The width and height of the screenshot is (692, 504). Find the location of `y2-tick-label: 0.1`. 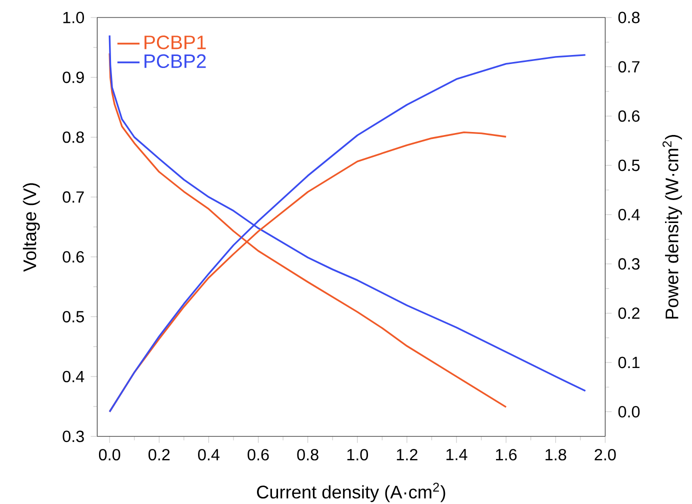

y2-tick-label: 0.1 is located at coordinates (629, 362).